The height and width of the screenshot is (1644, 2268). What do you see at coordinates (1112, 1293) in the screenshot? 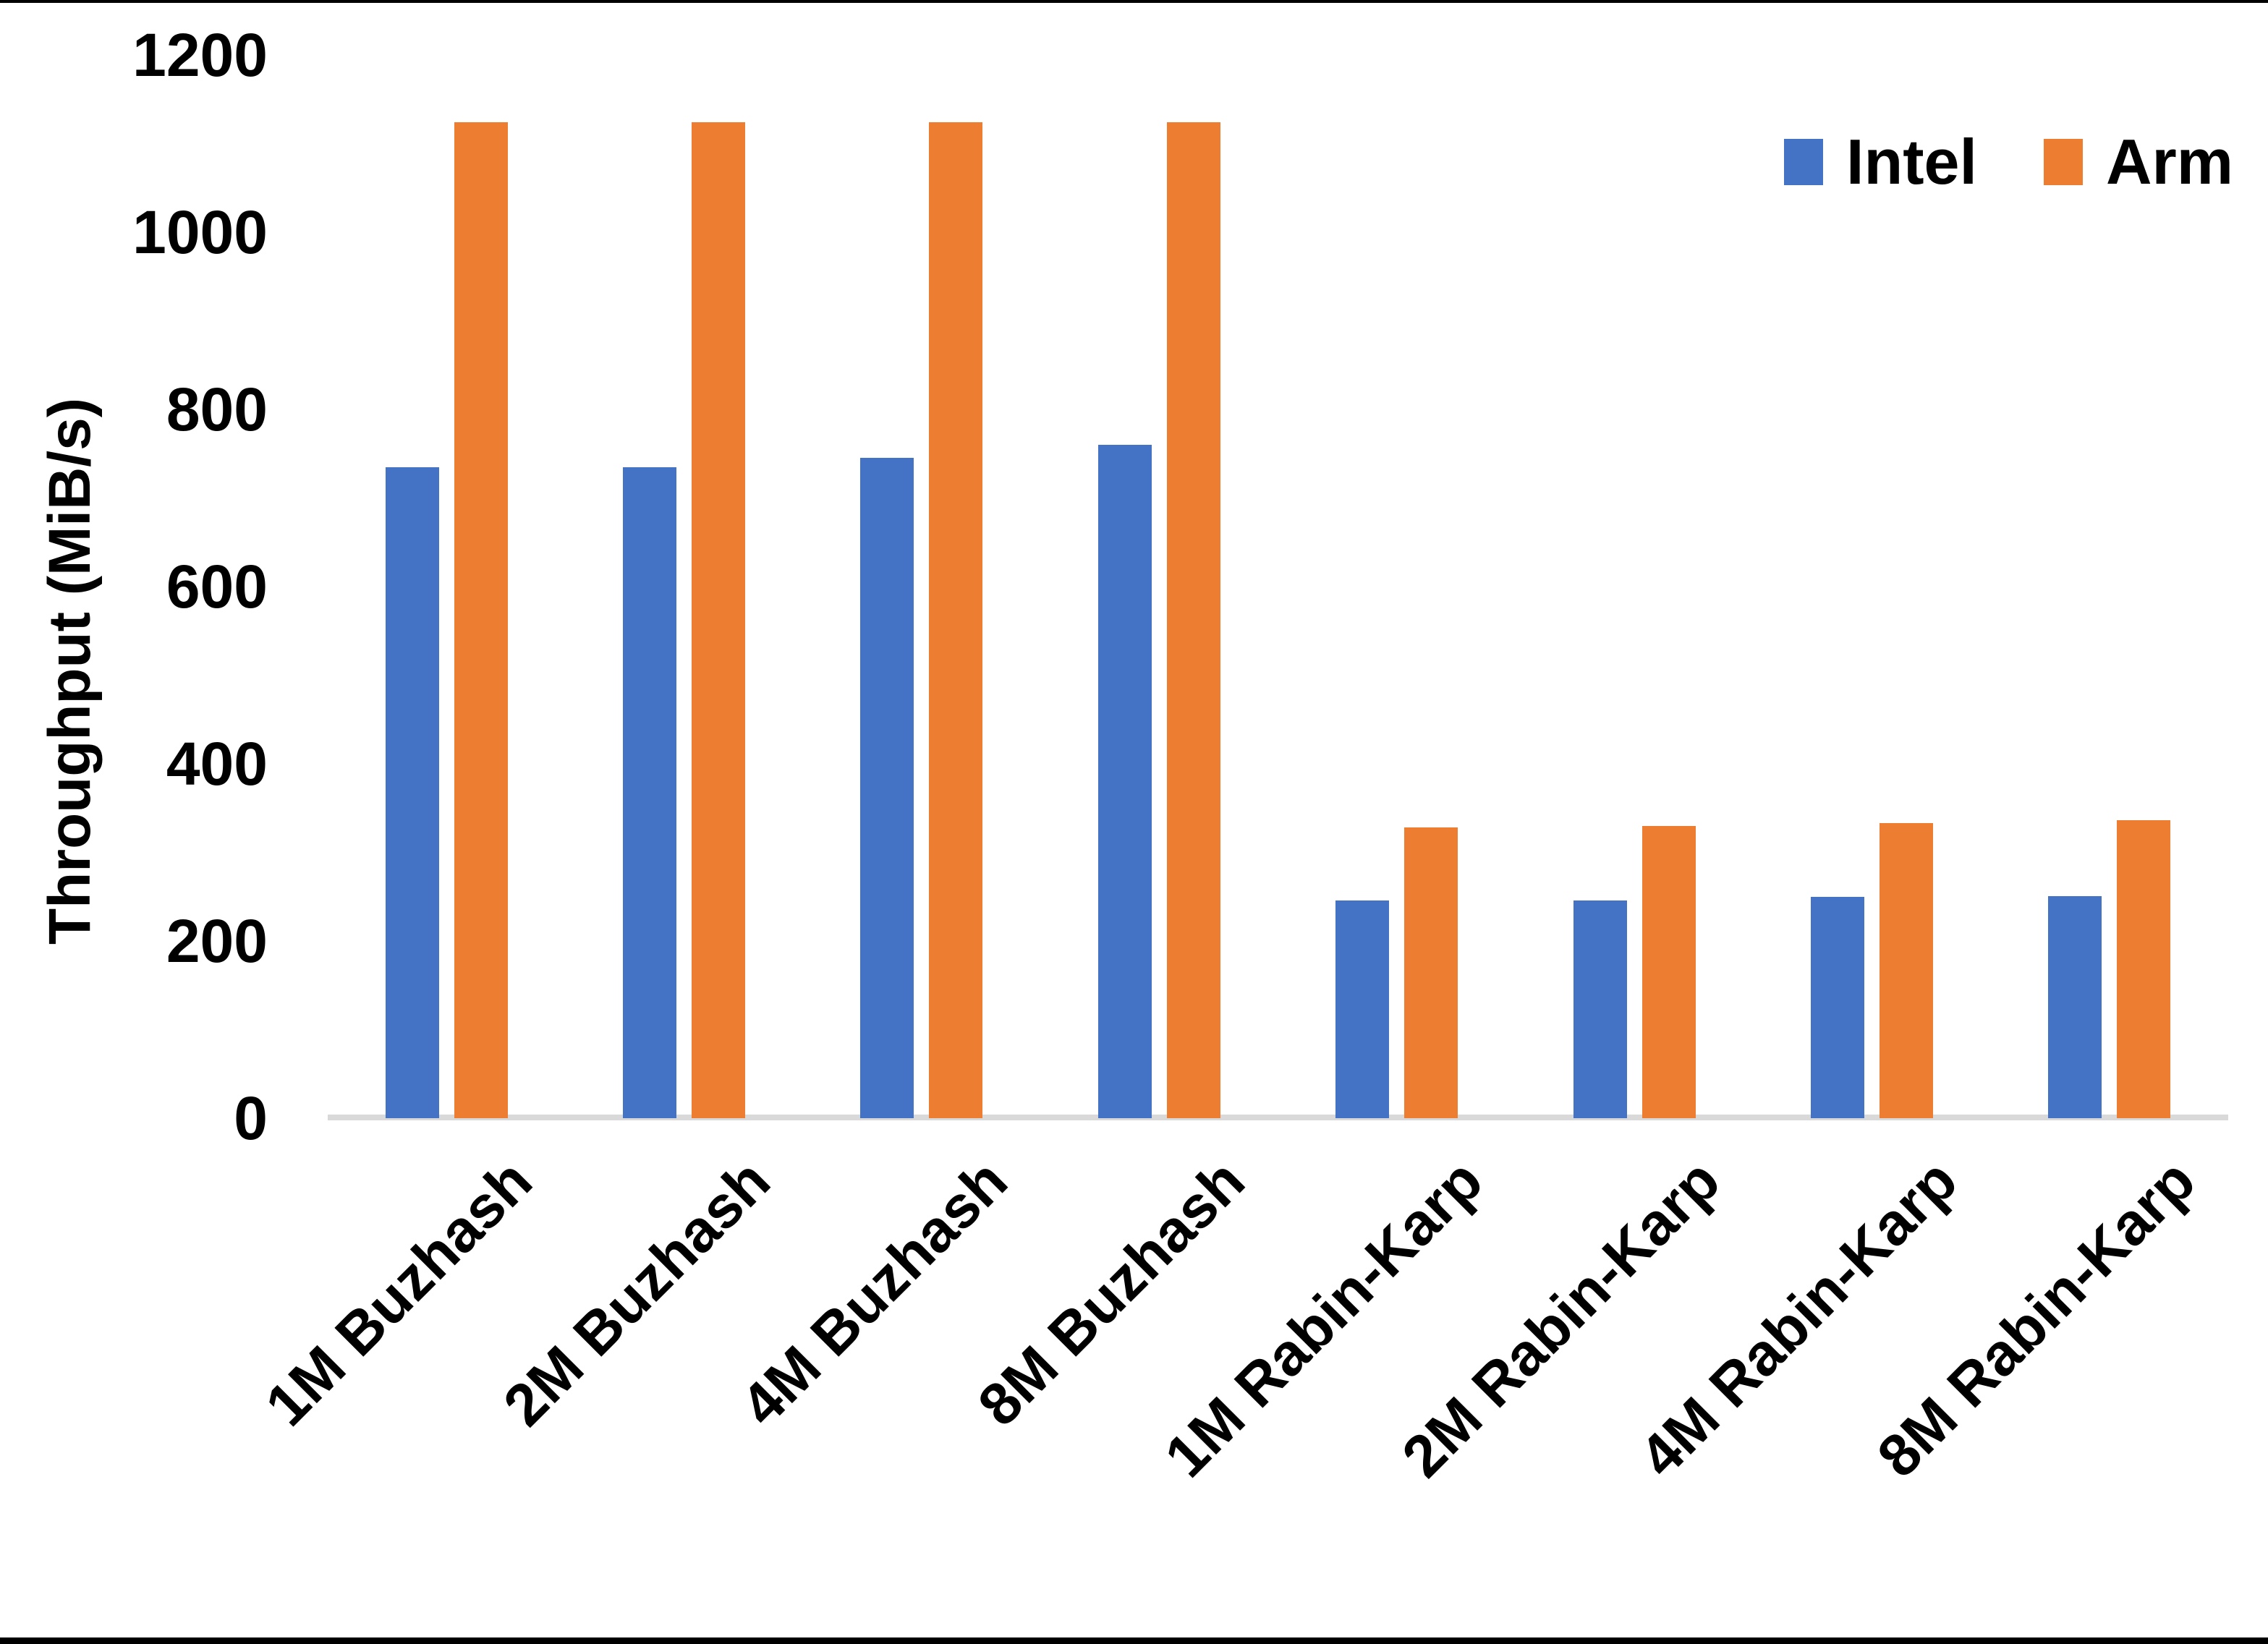
I see `x-label-8m-buzhash: 8M Buzhash` at bounding box center [1112, 1293].